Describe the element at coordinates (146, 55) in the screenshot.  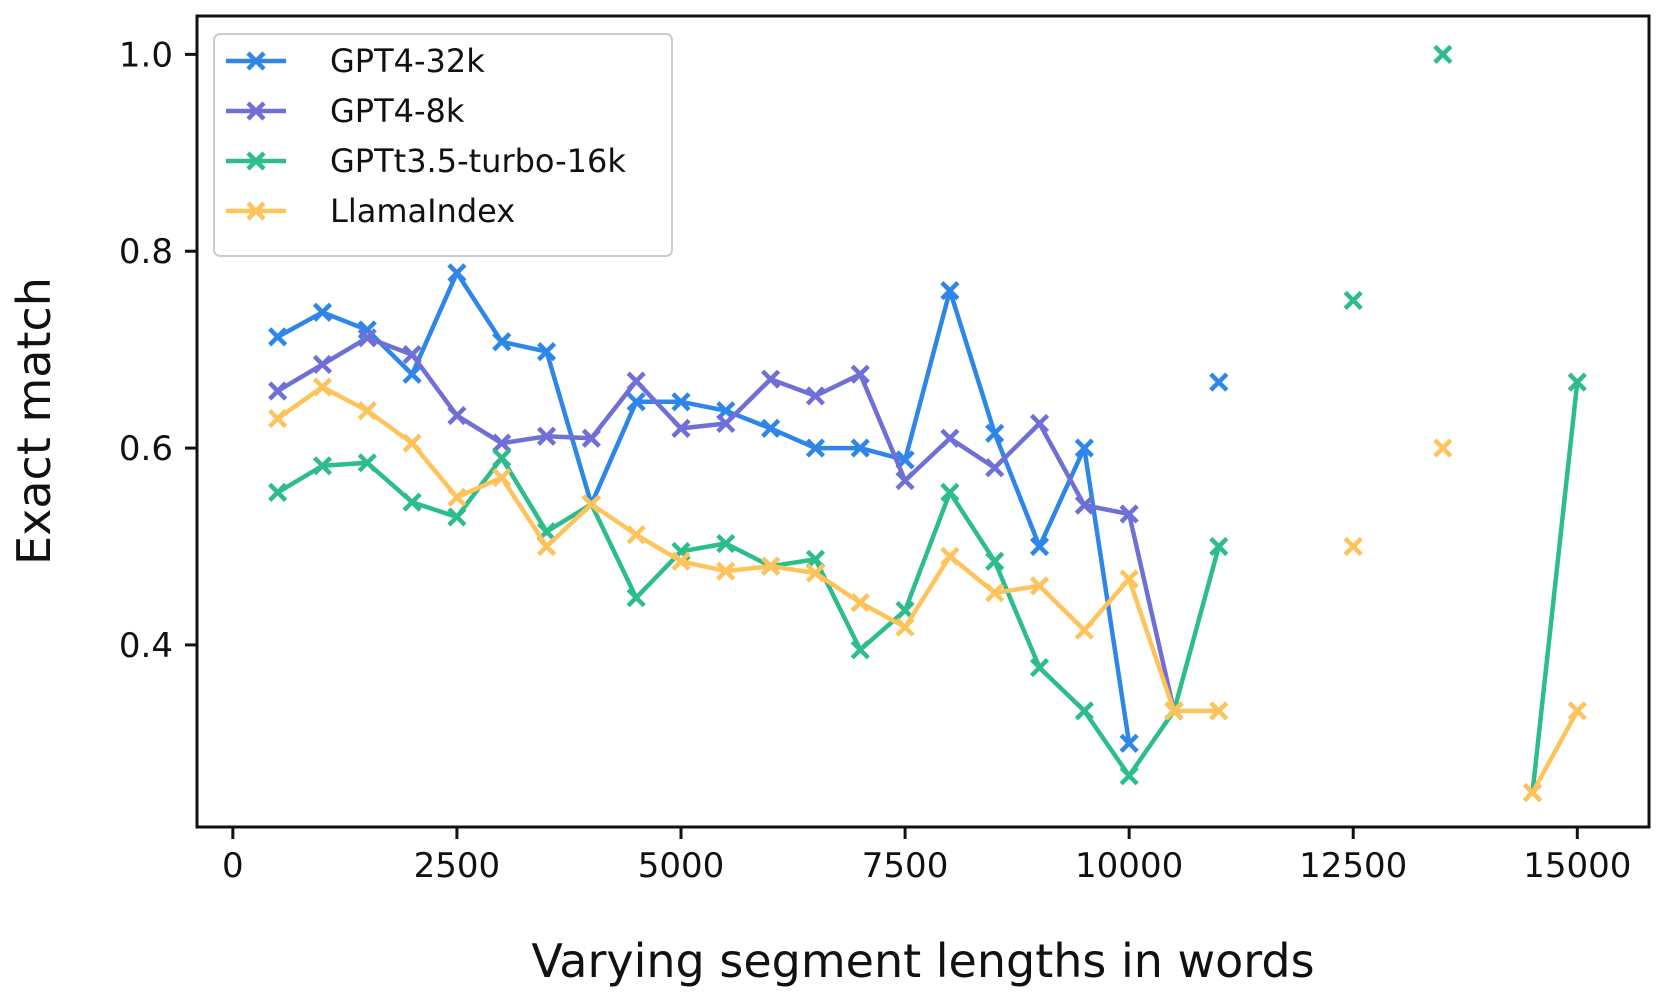
I see `y-tick-label: 1.0` at that location.